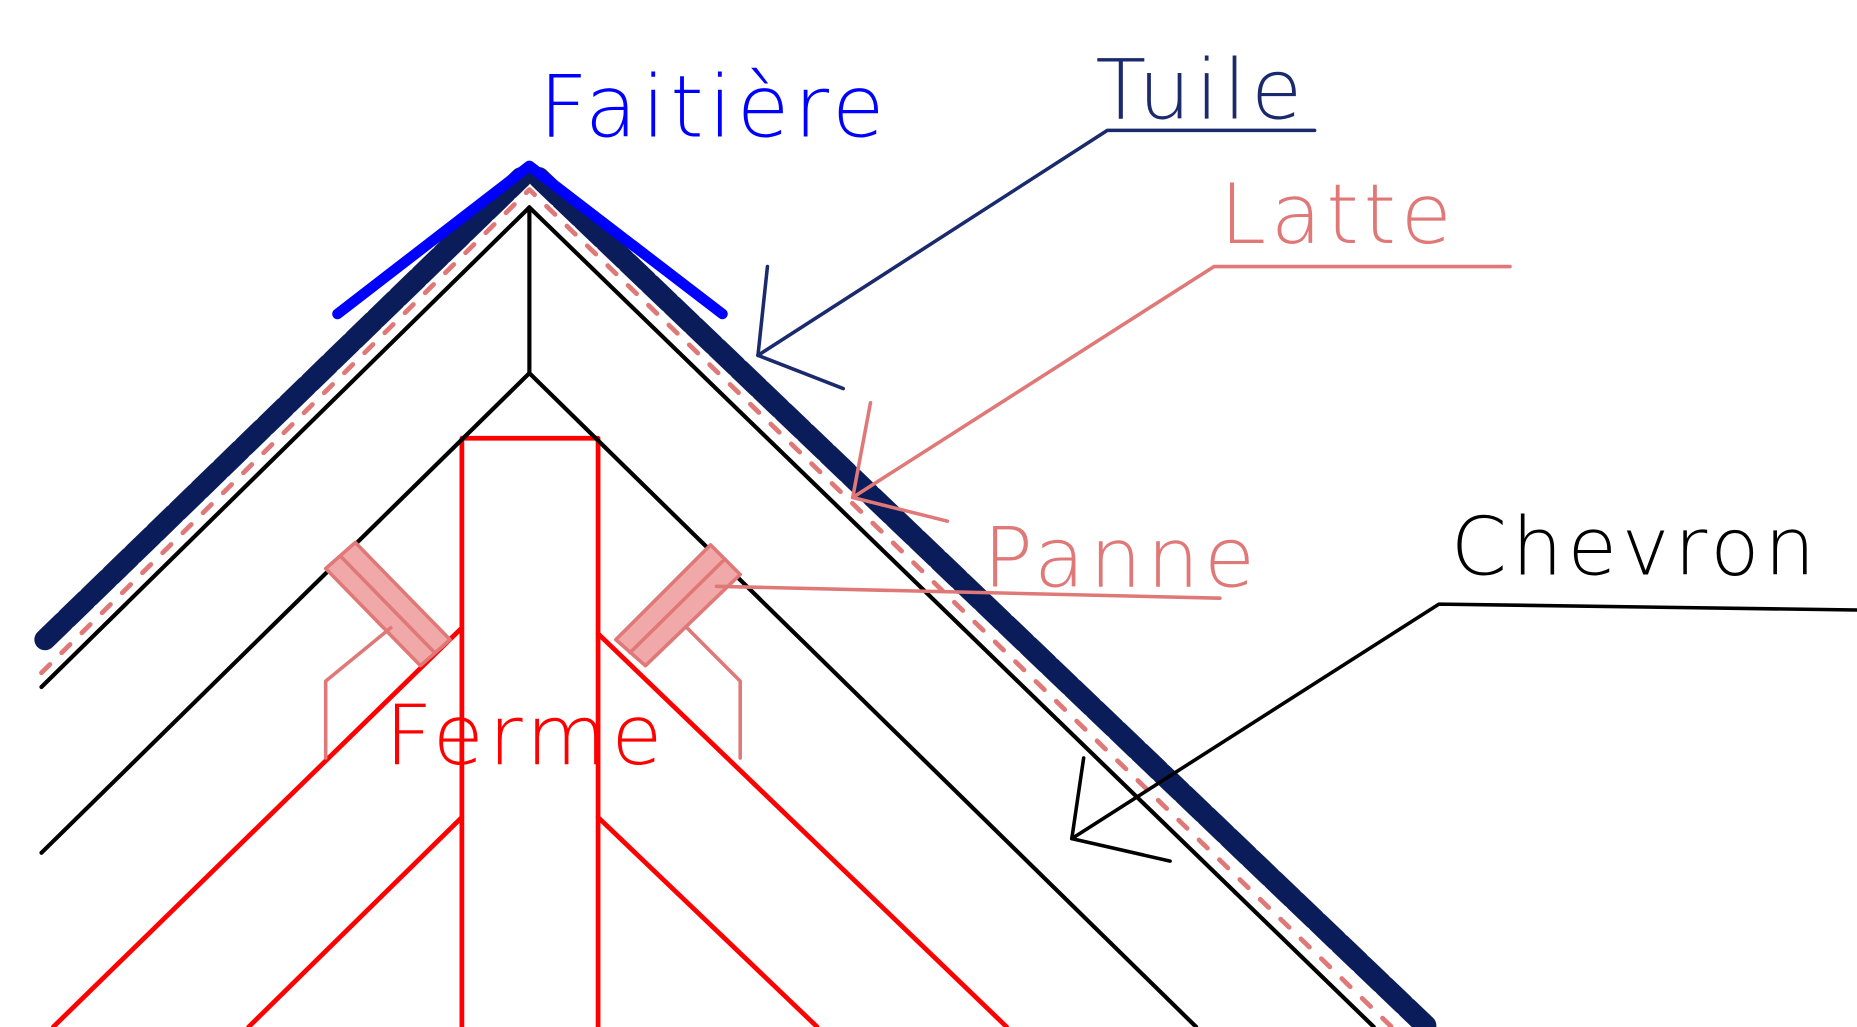 This screenshot has height=1027, width=1857. I want to click on label-latte: Latte, so click(1338, 214).